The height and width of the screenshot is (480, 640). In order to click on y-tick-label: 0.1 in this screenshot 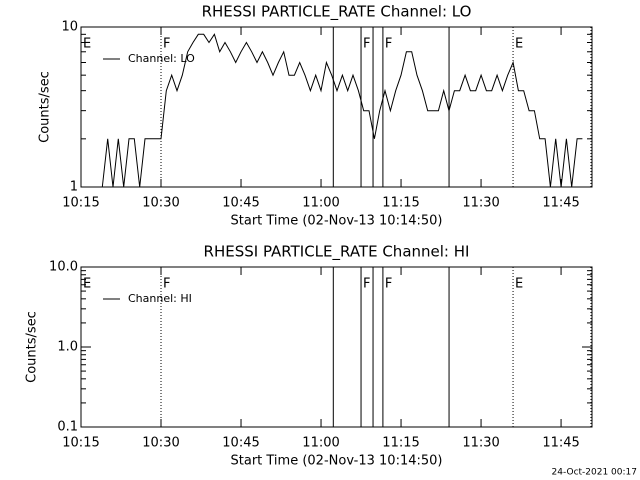, I will do `click(67, 427)`.